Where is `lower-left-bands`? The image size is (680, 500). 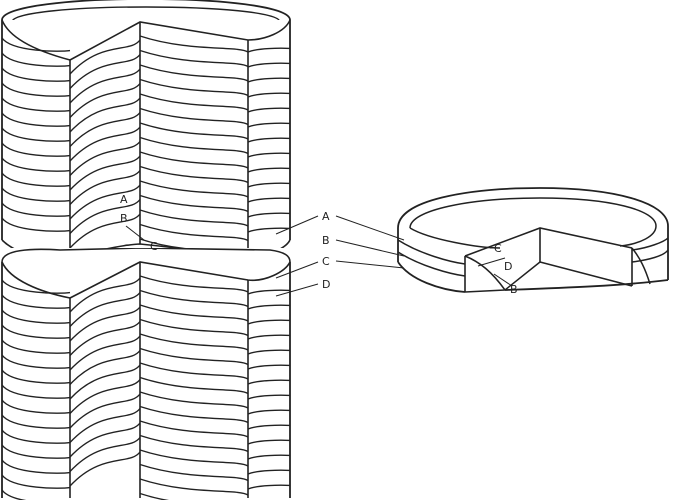 lower-left-bands is located at coordinates (36, 389).